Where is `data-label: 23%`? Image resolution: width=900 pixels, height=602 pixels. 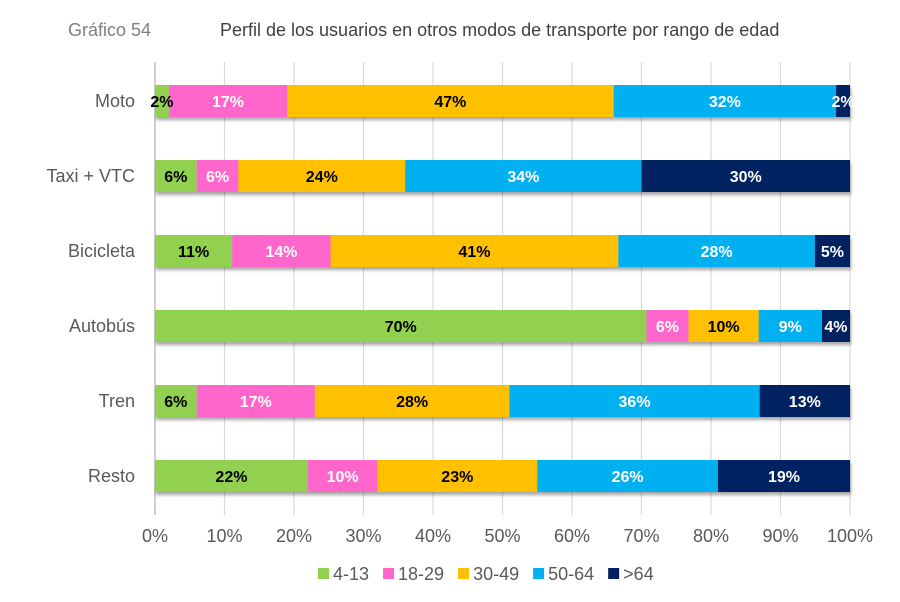 data-label: 23% is located at coordinates (457, 477).